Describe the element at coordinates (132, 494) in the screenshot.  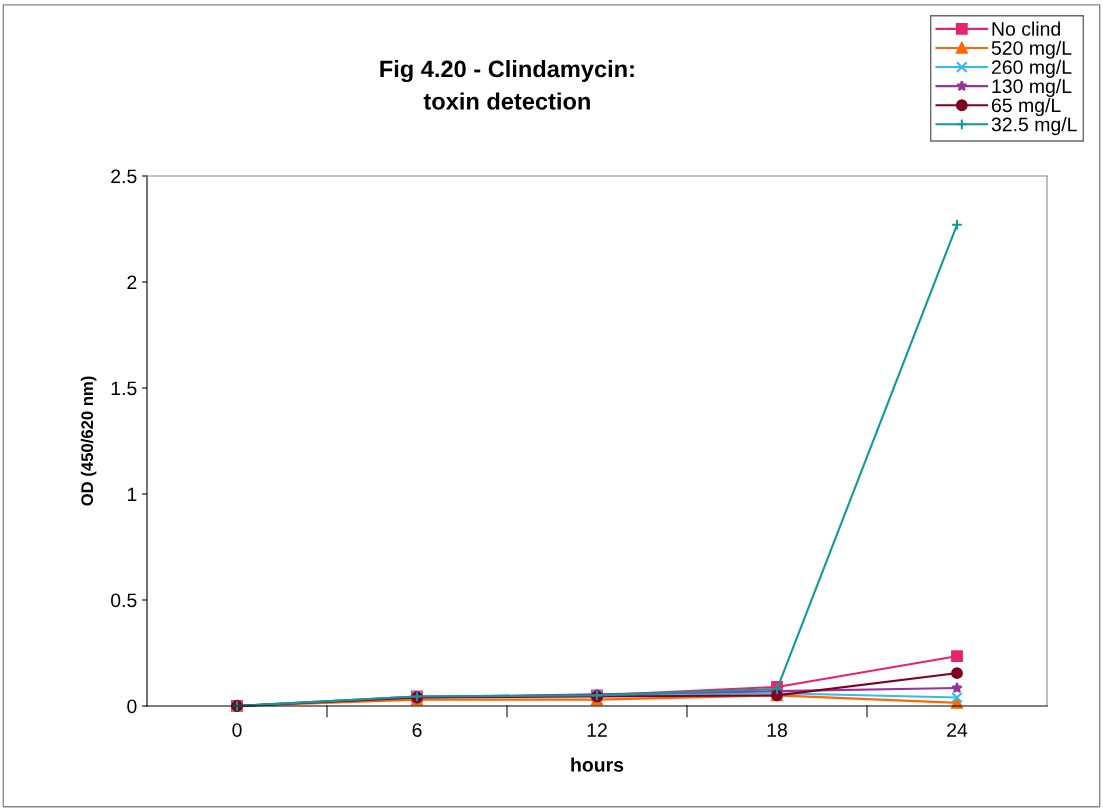
I see `y-tick-label: 1` at that location.